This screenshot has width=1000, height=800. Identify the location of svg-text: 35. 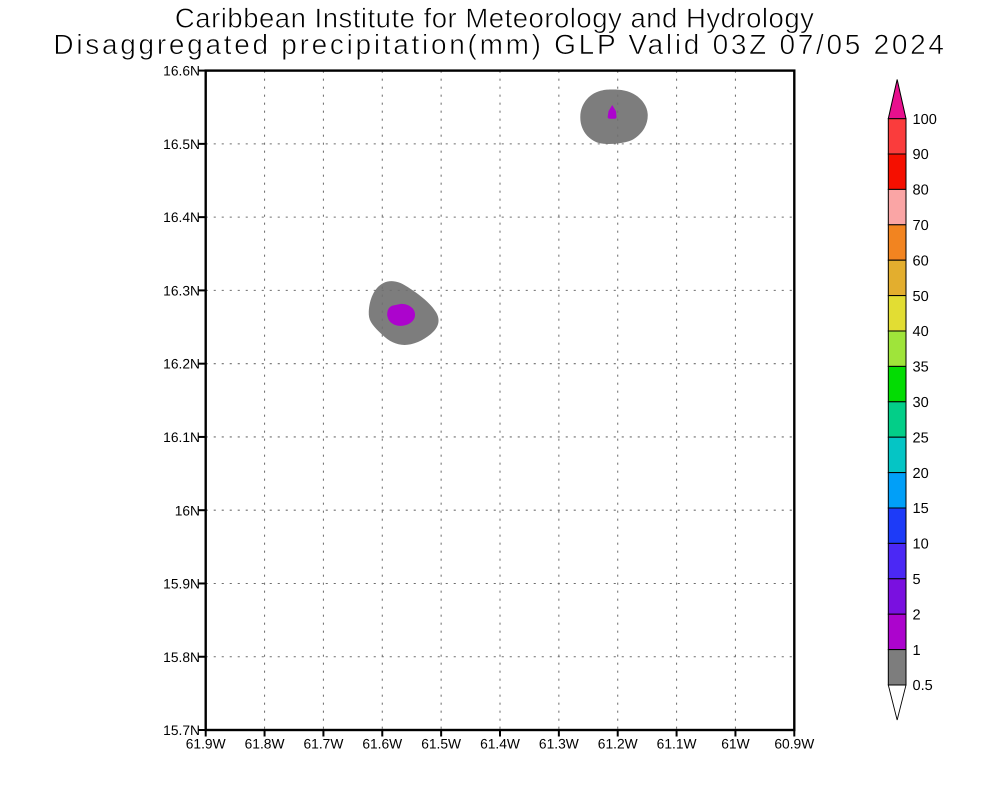
(921, 368).